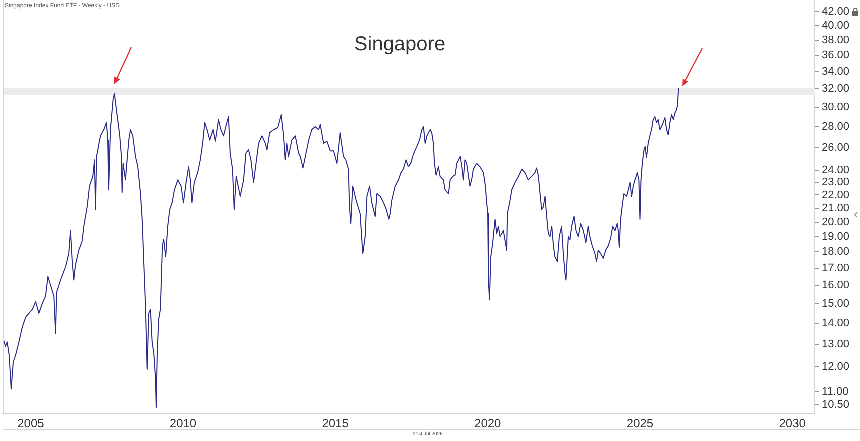 The image size is (860, 441). What do you see at coordinates (836, 268) in the screenshot?
I see `y-tick-label: 17.00` at bounding box center [836, 268].